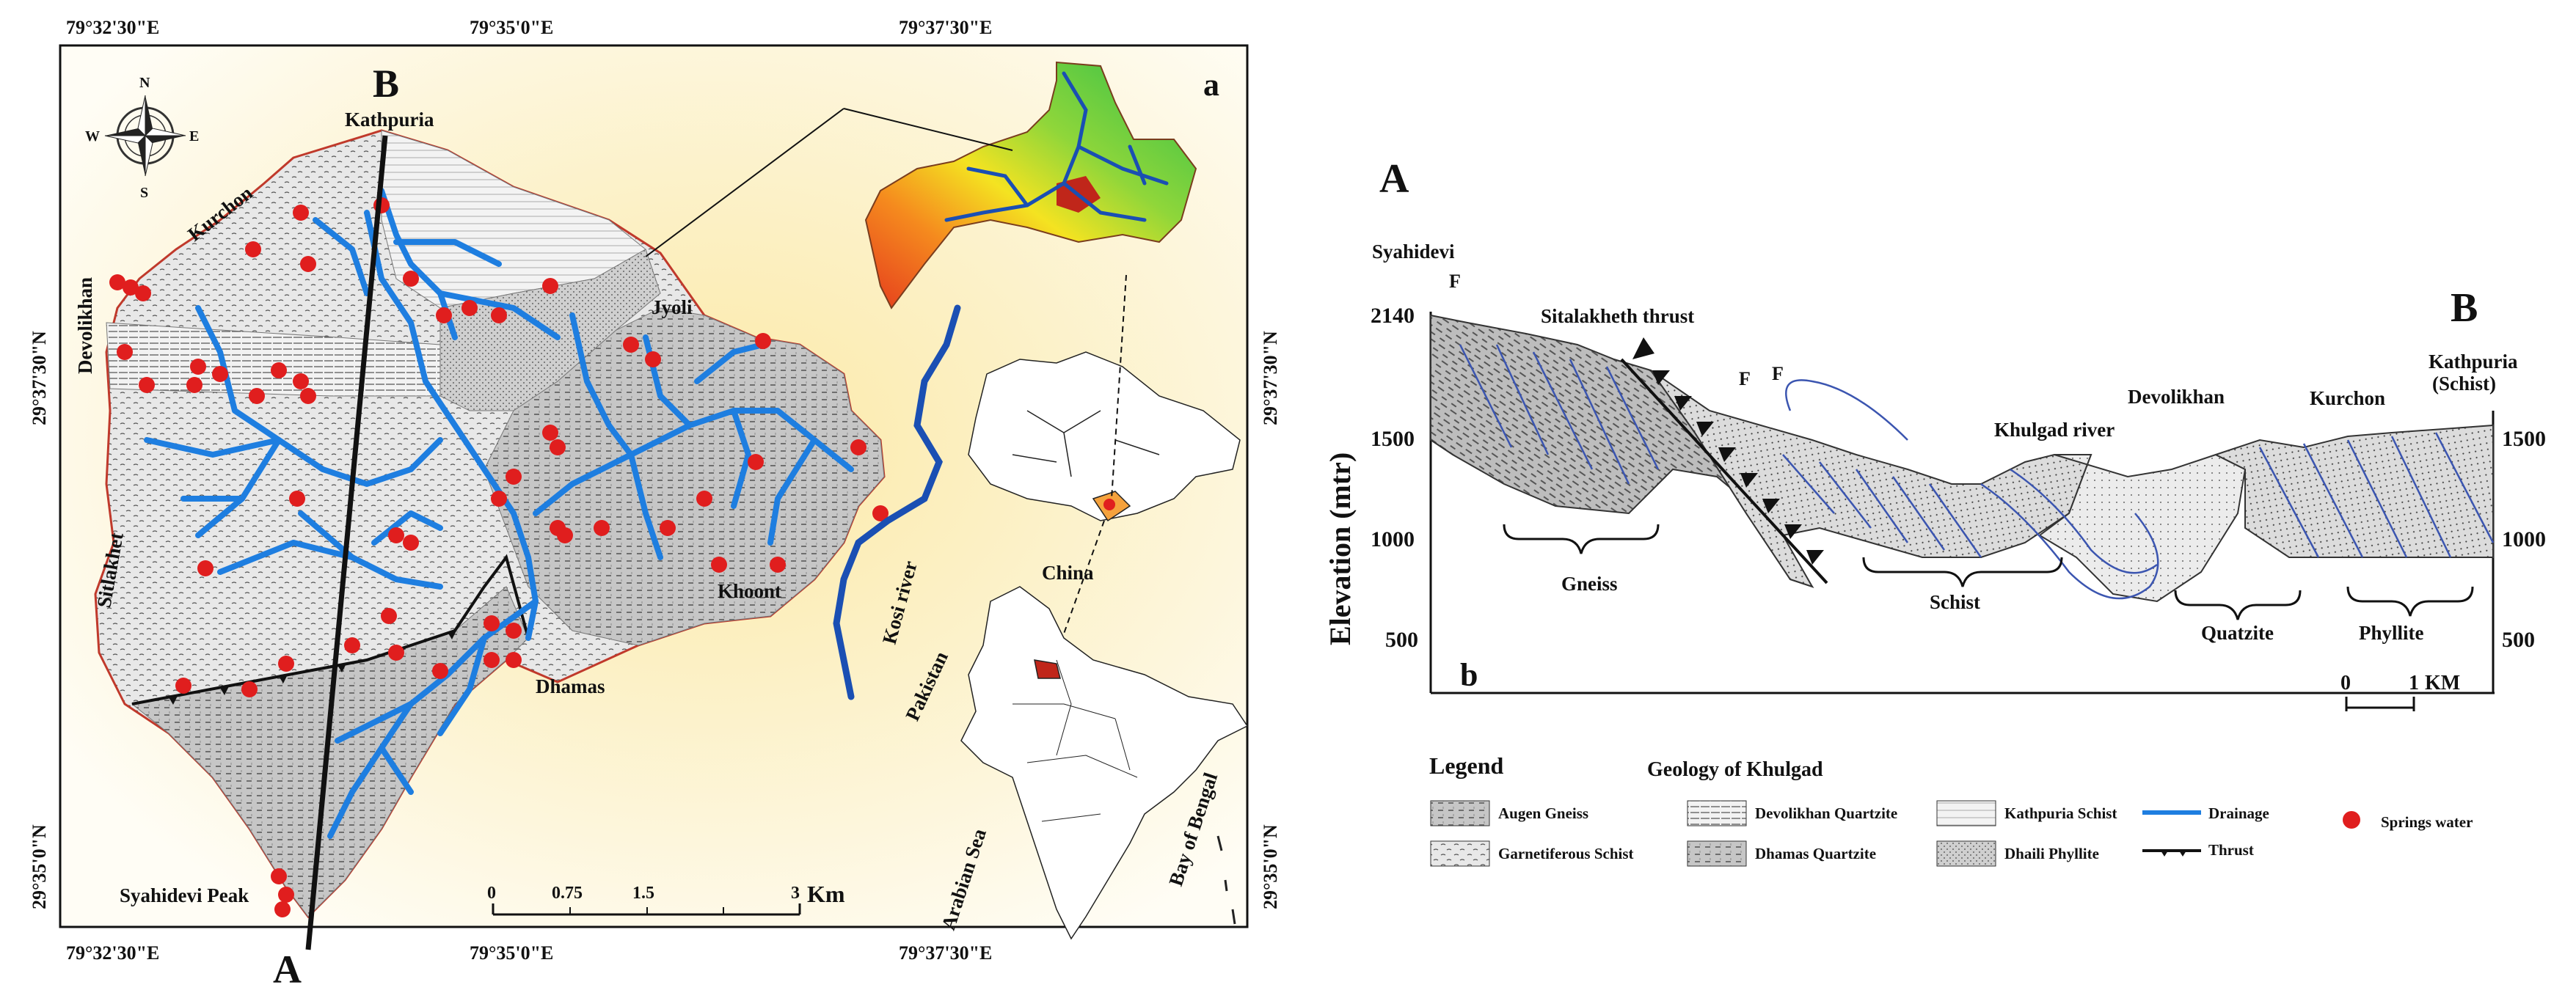  I want to click on scalebar-15: 1.5, so click(643, 893).